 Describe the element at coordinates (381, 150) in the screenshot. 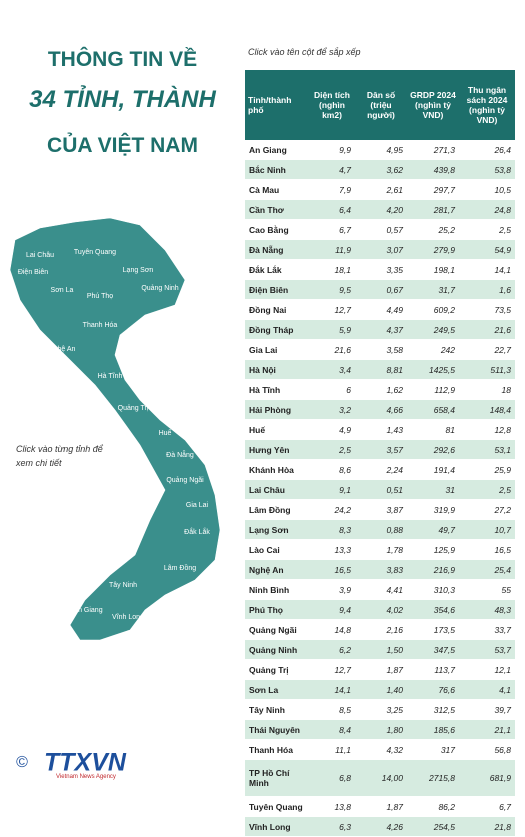

I see `value-cell: 4,95` at that location.